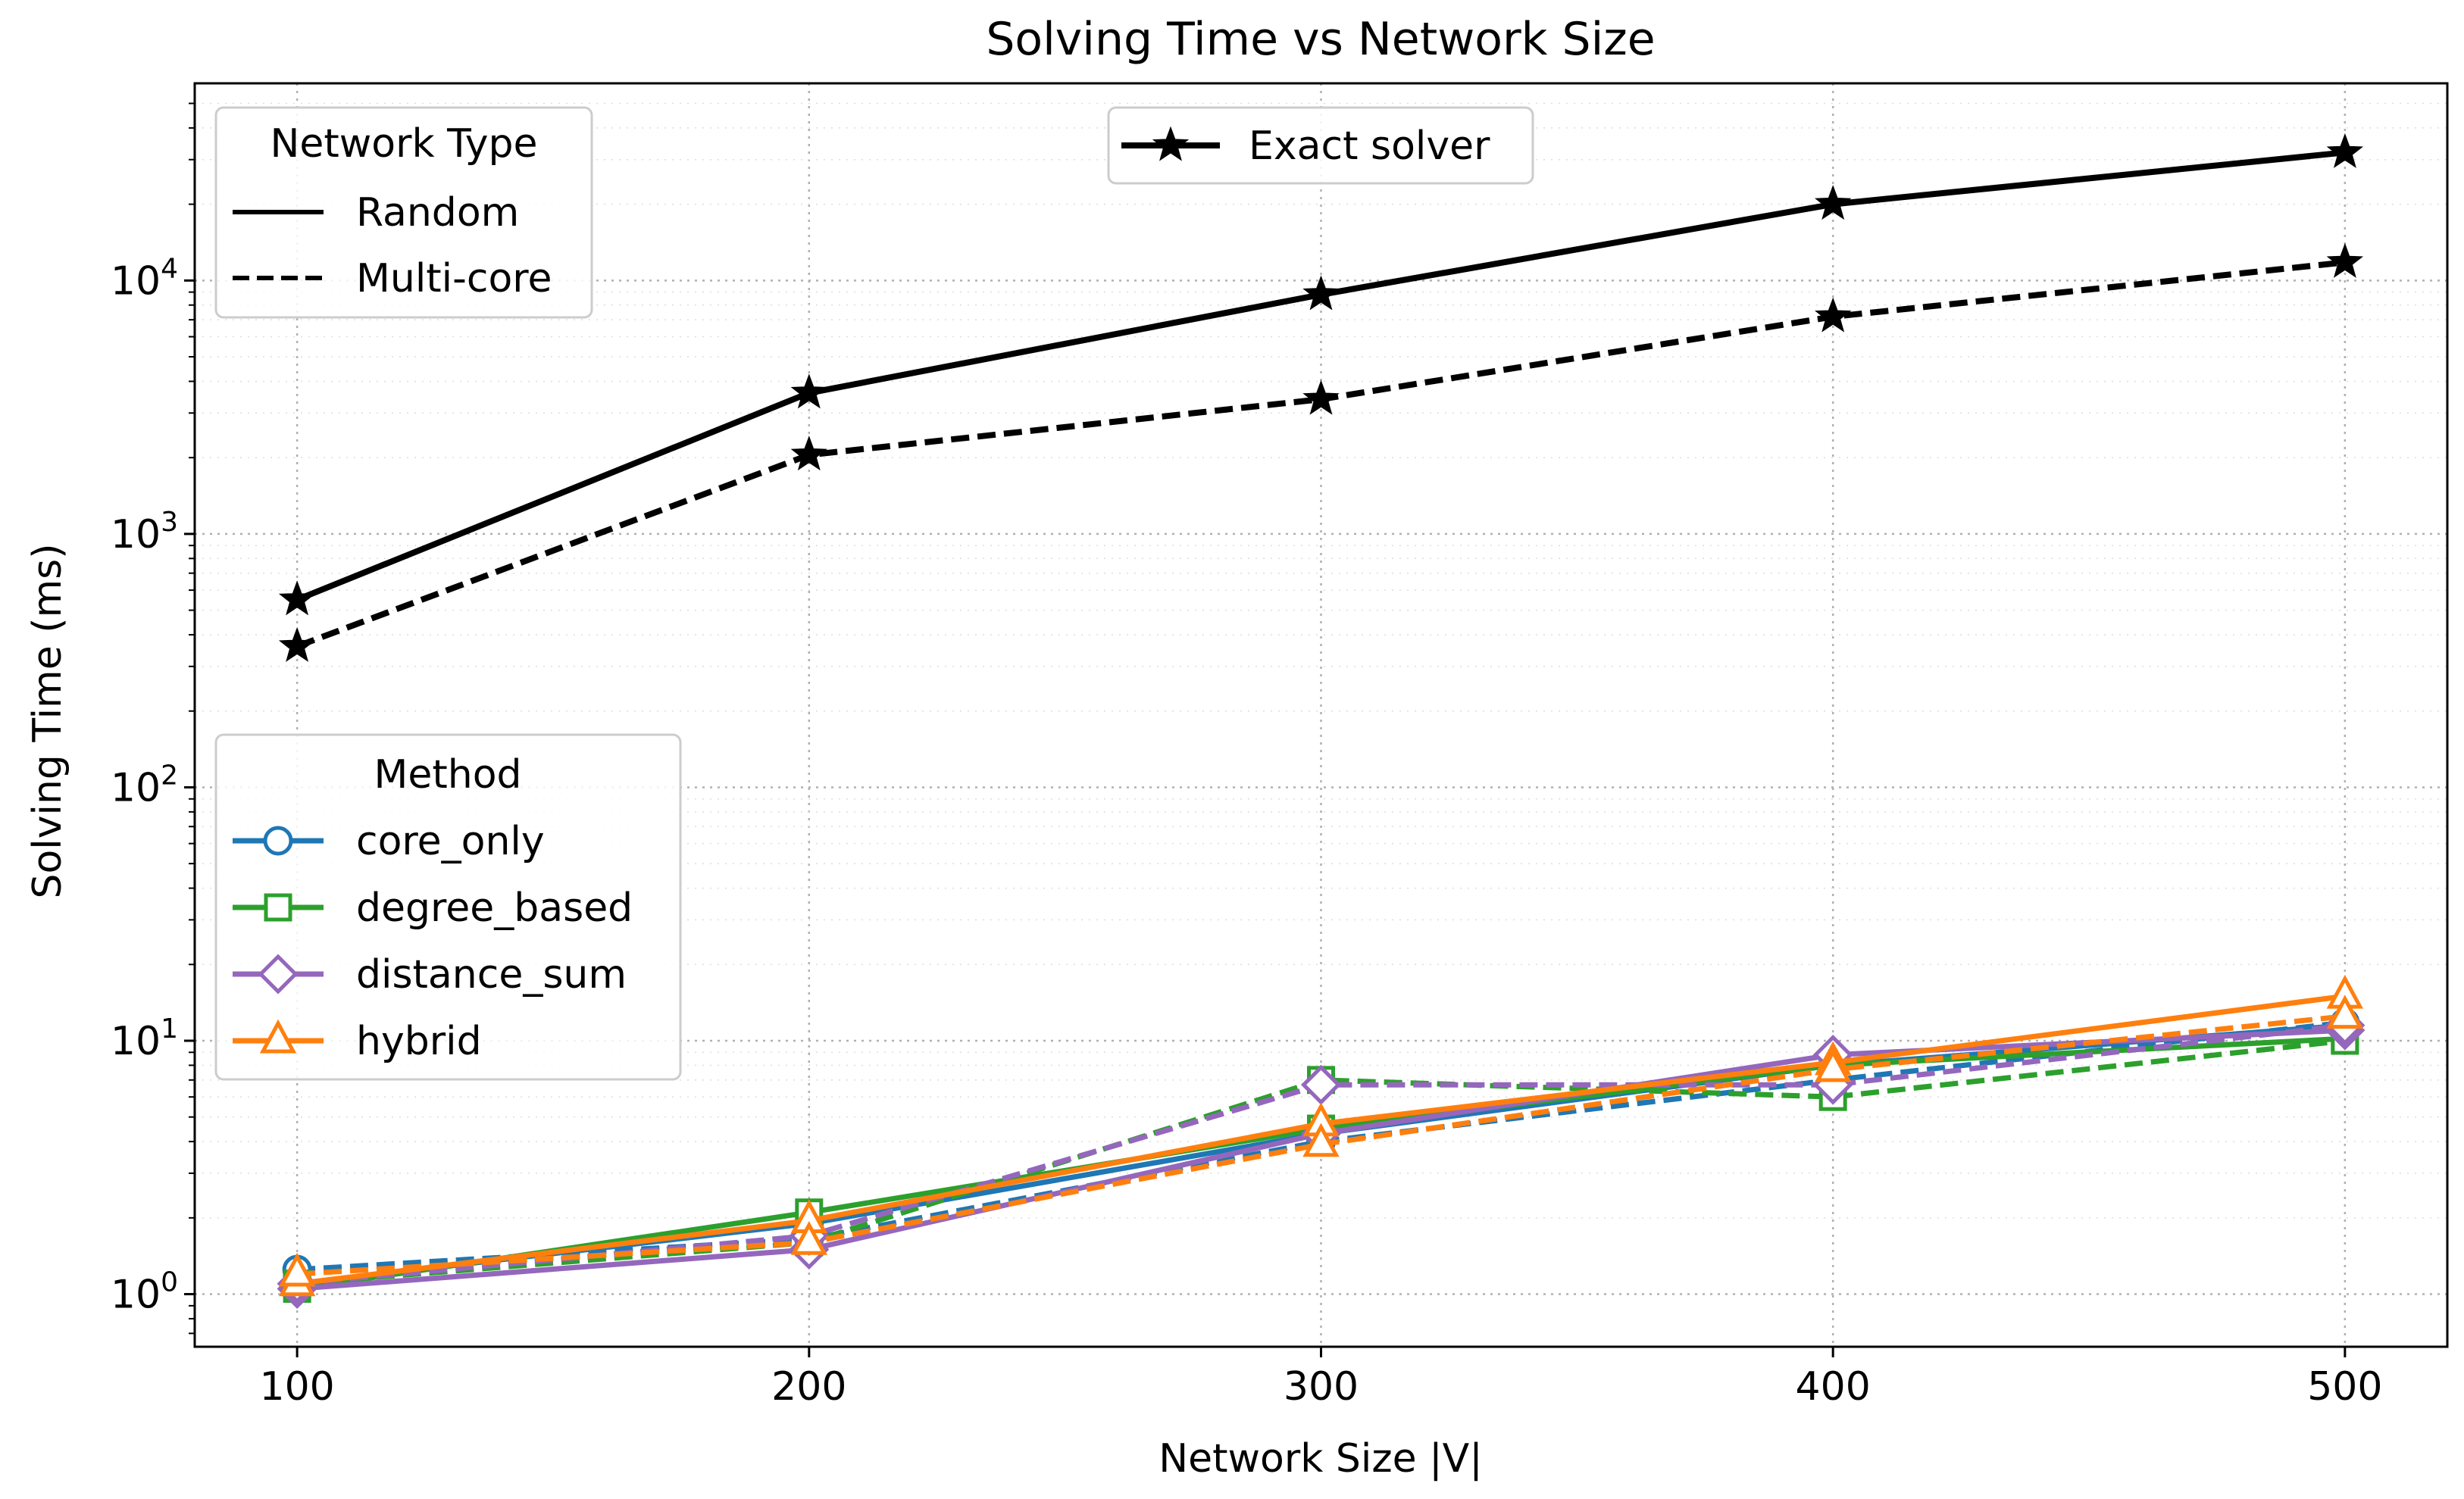  I want to click on x-tick-label: 500, so click(2344, 1387).